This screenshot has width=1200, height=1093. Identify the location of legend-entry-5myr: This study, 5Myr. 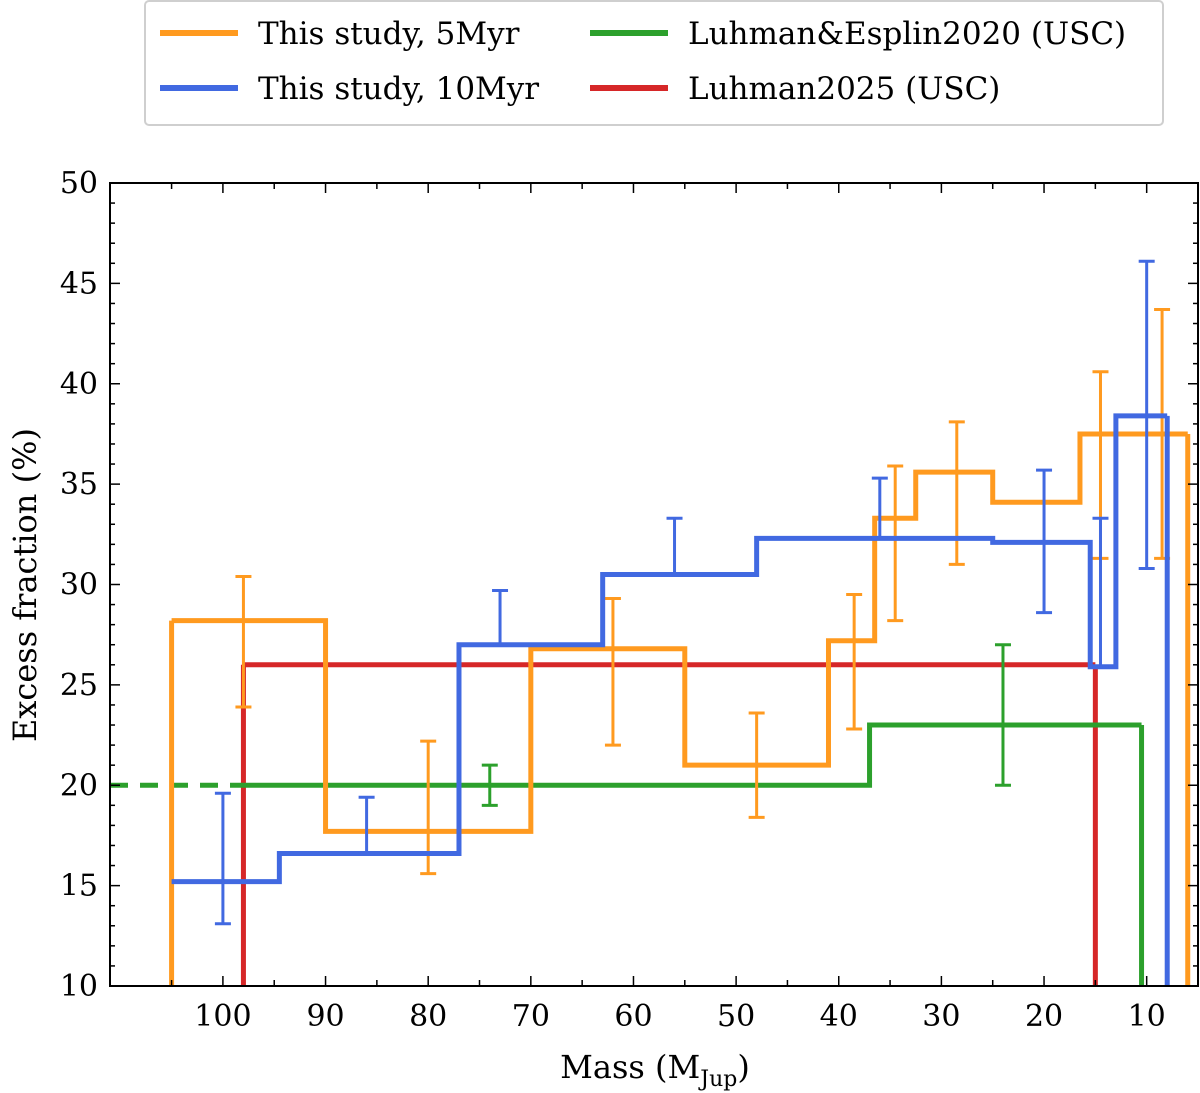
(340, 34).